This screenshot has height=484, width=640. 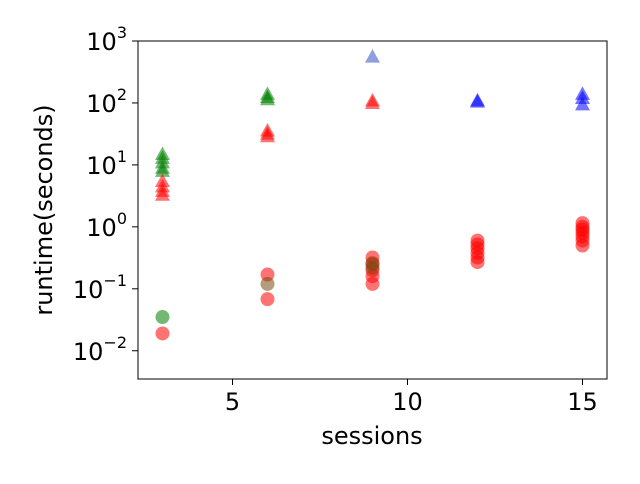 What do you see at coordinates (582, 402) in the screenshot?
I see `x-tick-label: 15` at bounding box center [582, 402].